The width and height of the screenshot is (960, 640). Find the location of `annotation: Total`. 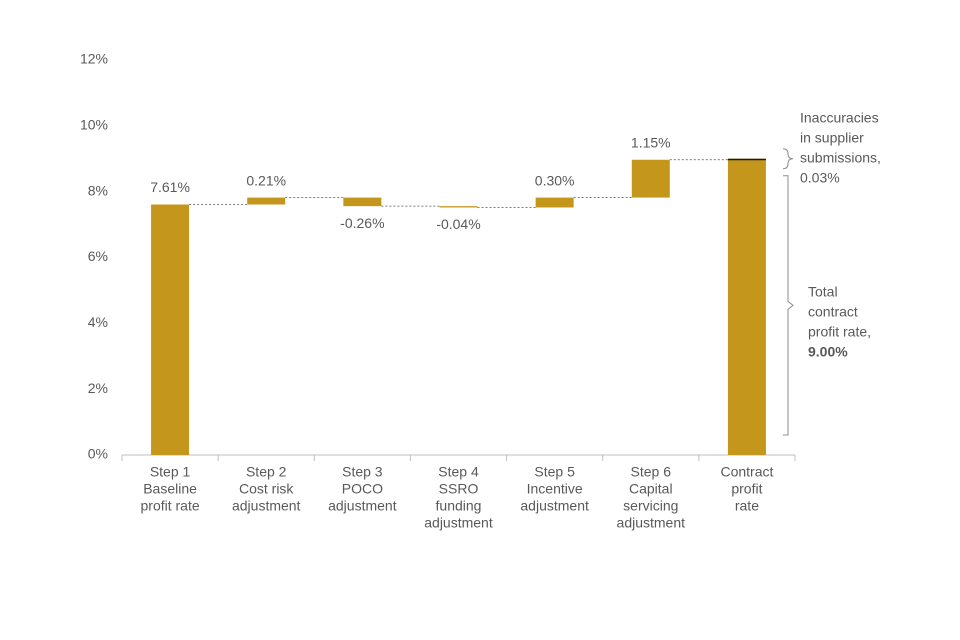

annotation: Total is located at coordinates (823, 292).